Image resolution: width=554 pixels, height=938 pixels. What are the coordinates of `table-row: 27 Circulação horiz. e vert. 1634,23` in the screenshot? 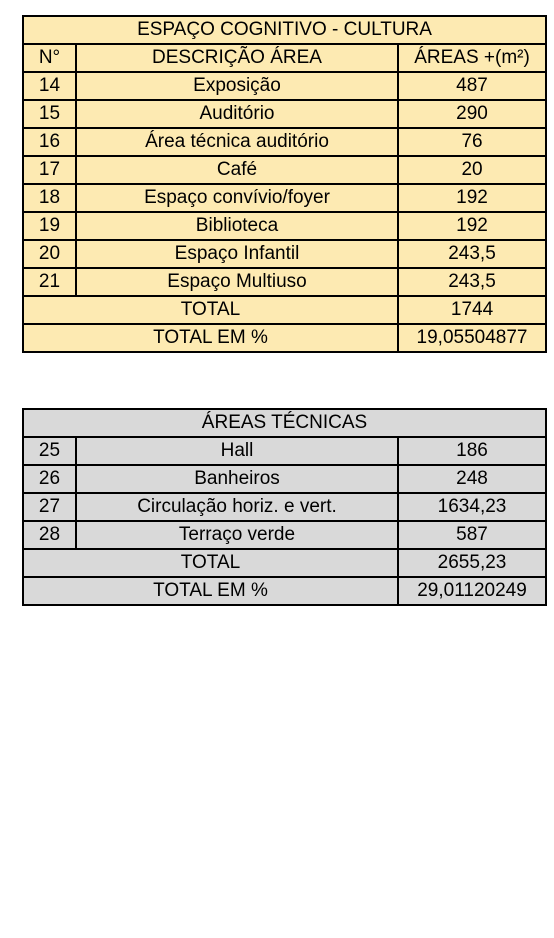 It's located at (285, 507).